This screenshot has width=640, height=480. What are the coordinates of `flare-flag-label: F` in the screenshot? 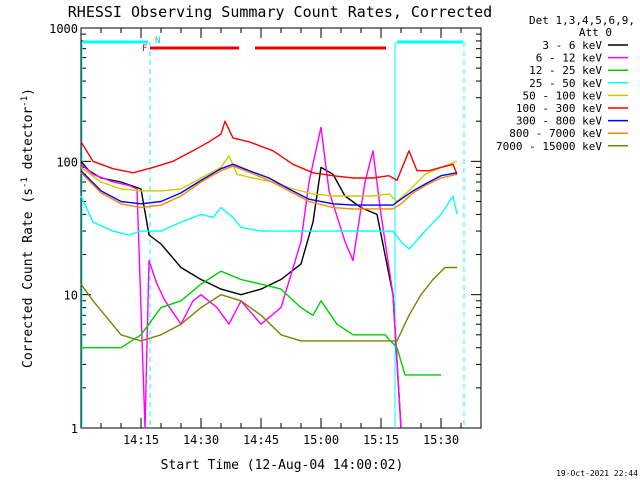 It's located at (144, 49).